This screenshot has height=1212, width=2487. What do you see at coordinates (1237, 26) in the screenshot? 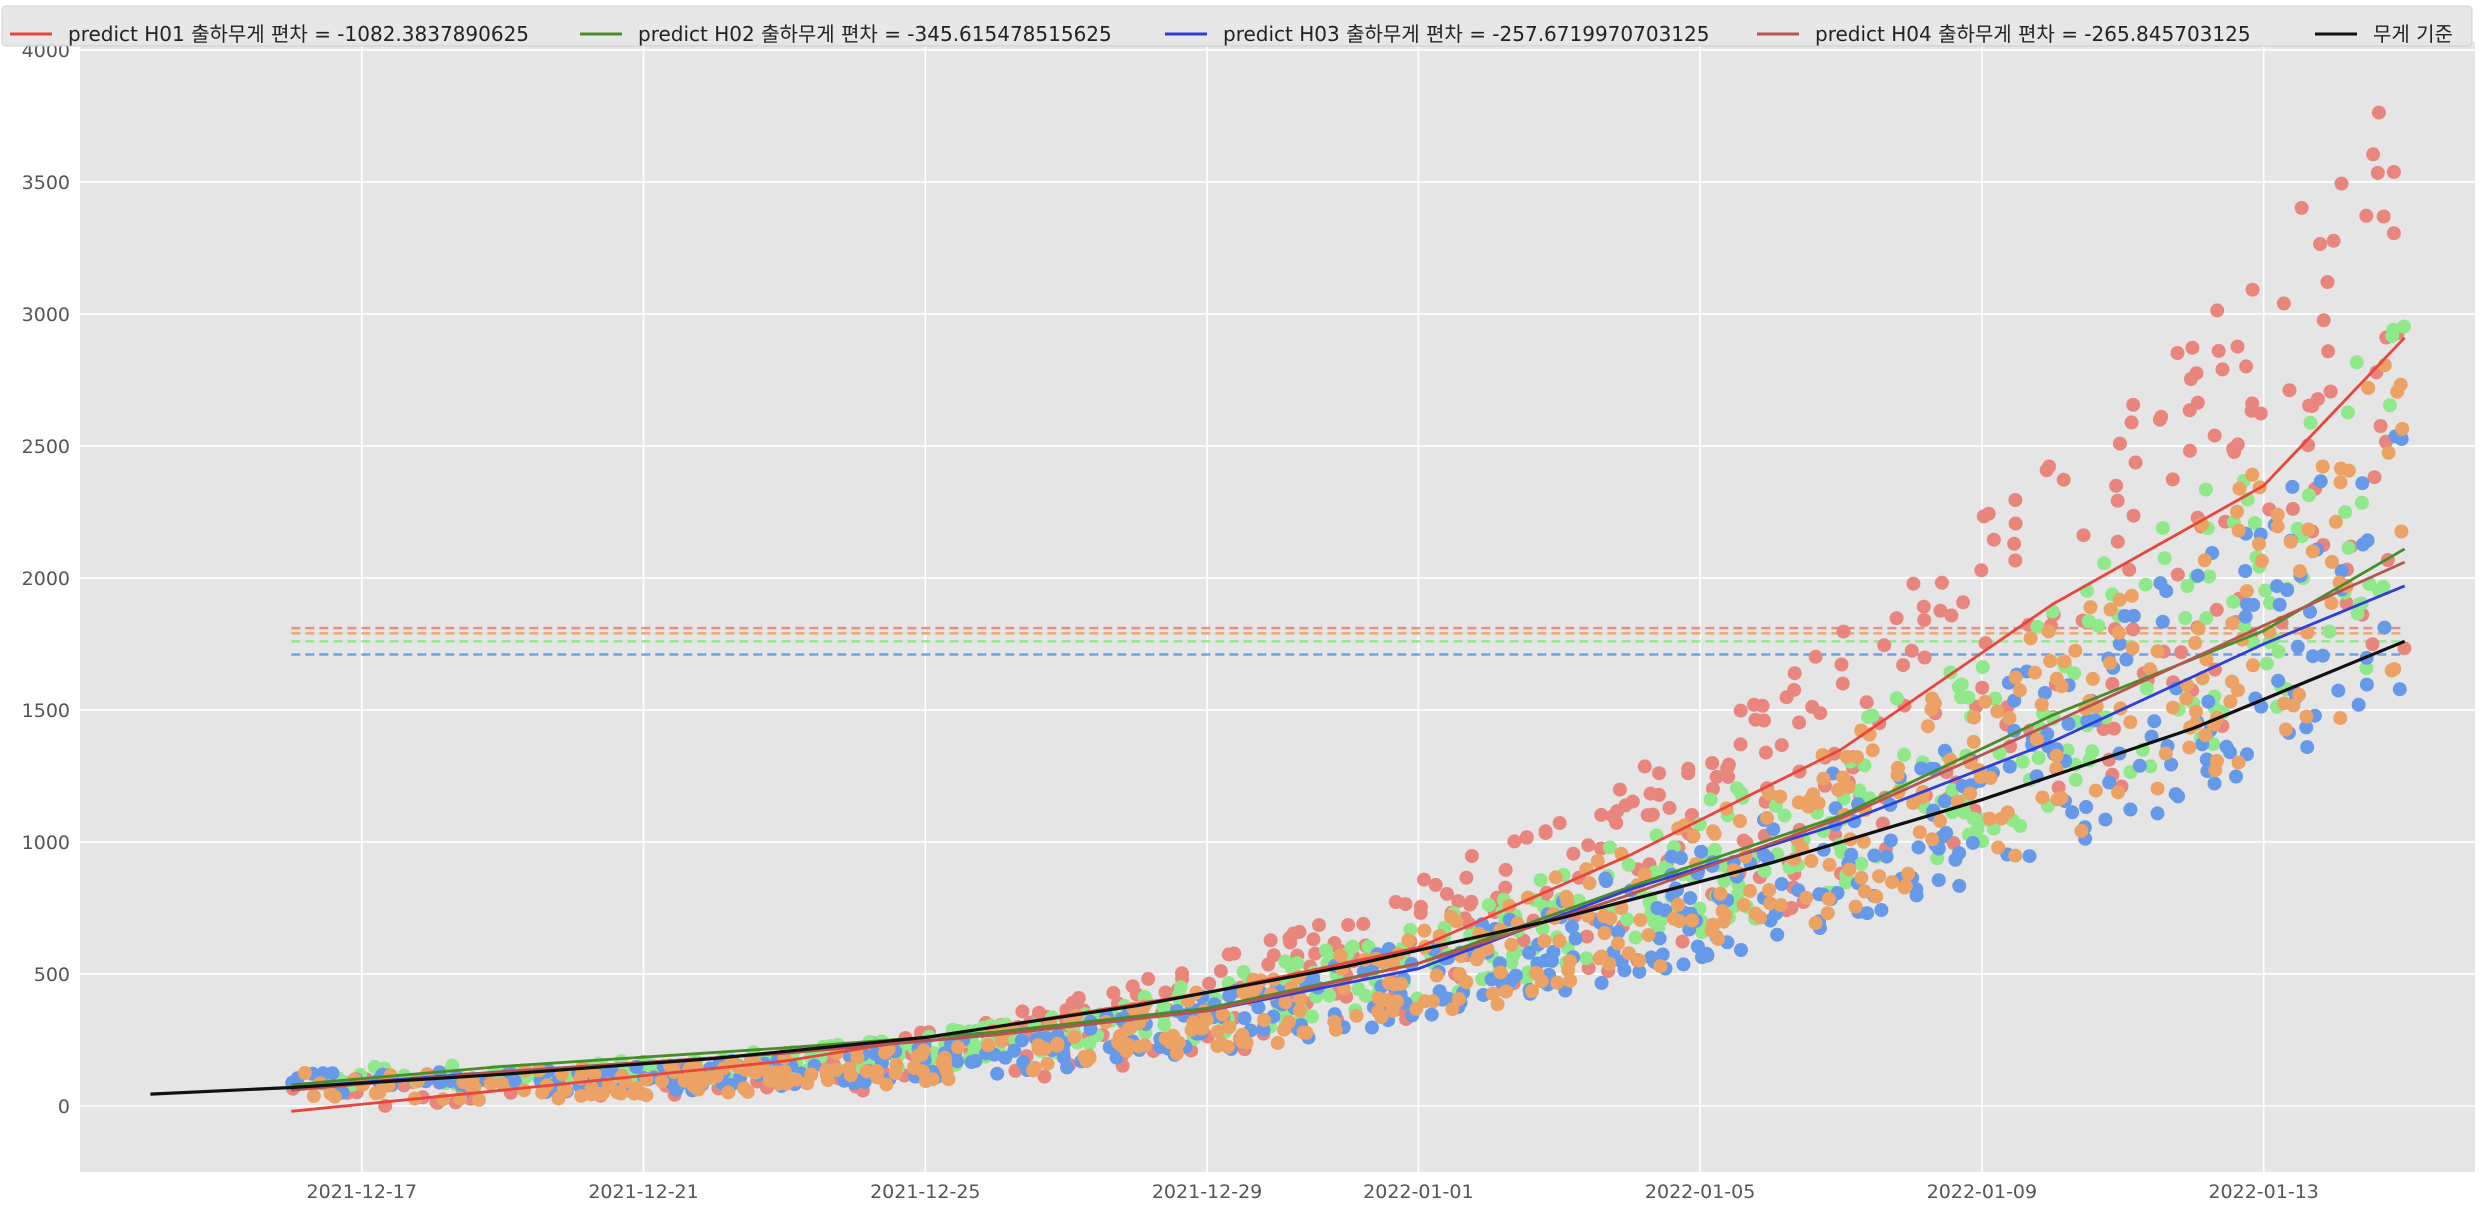
I see `legend-box` at bounding box center [1237, 26].